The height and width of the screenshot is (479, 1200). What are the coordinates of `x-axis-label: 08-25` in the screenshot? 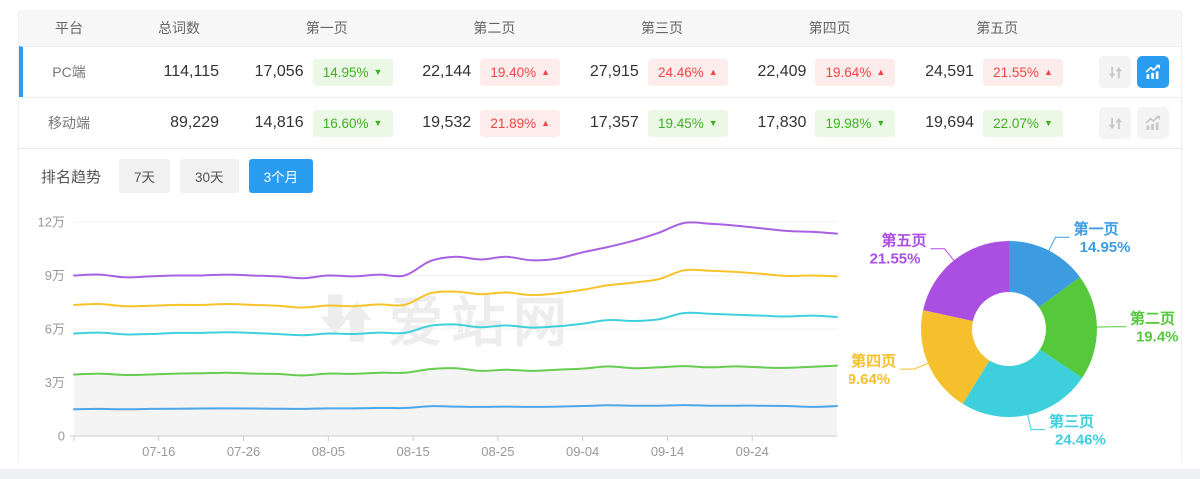 It's located at (497, 451).